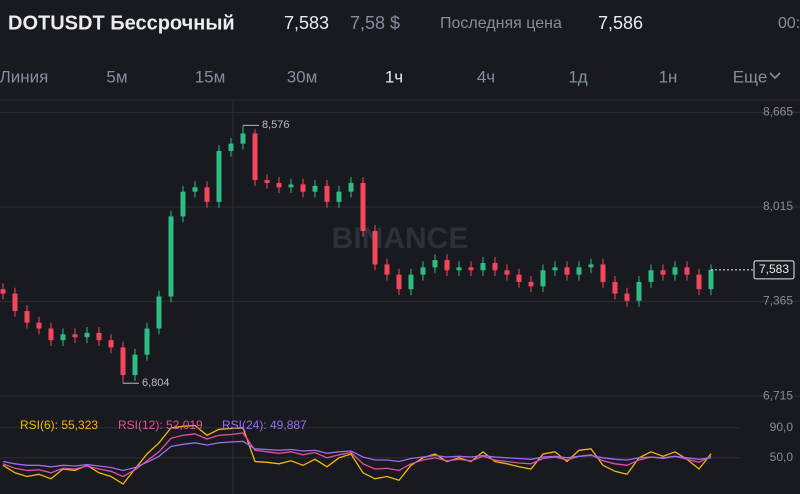  I want to click on price: 7,583, so click(306, 23).